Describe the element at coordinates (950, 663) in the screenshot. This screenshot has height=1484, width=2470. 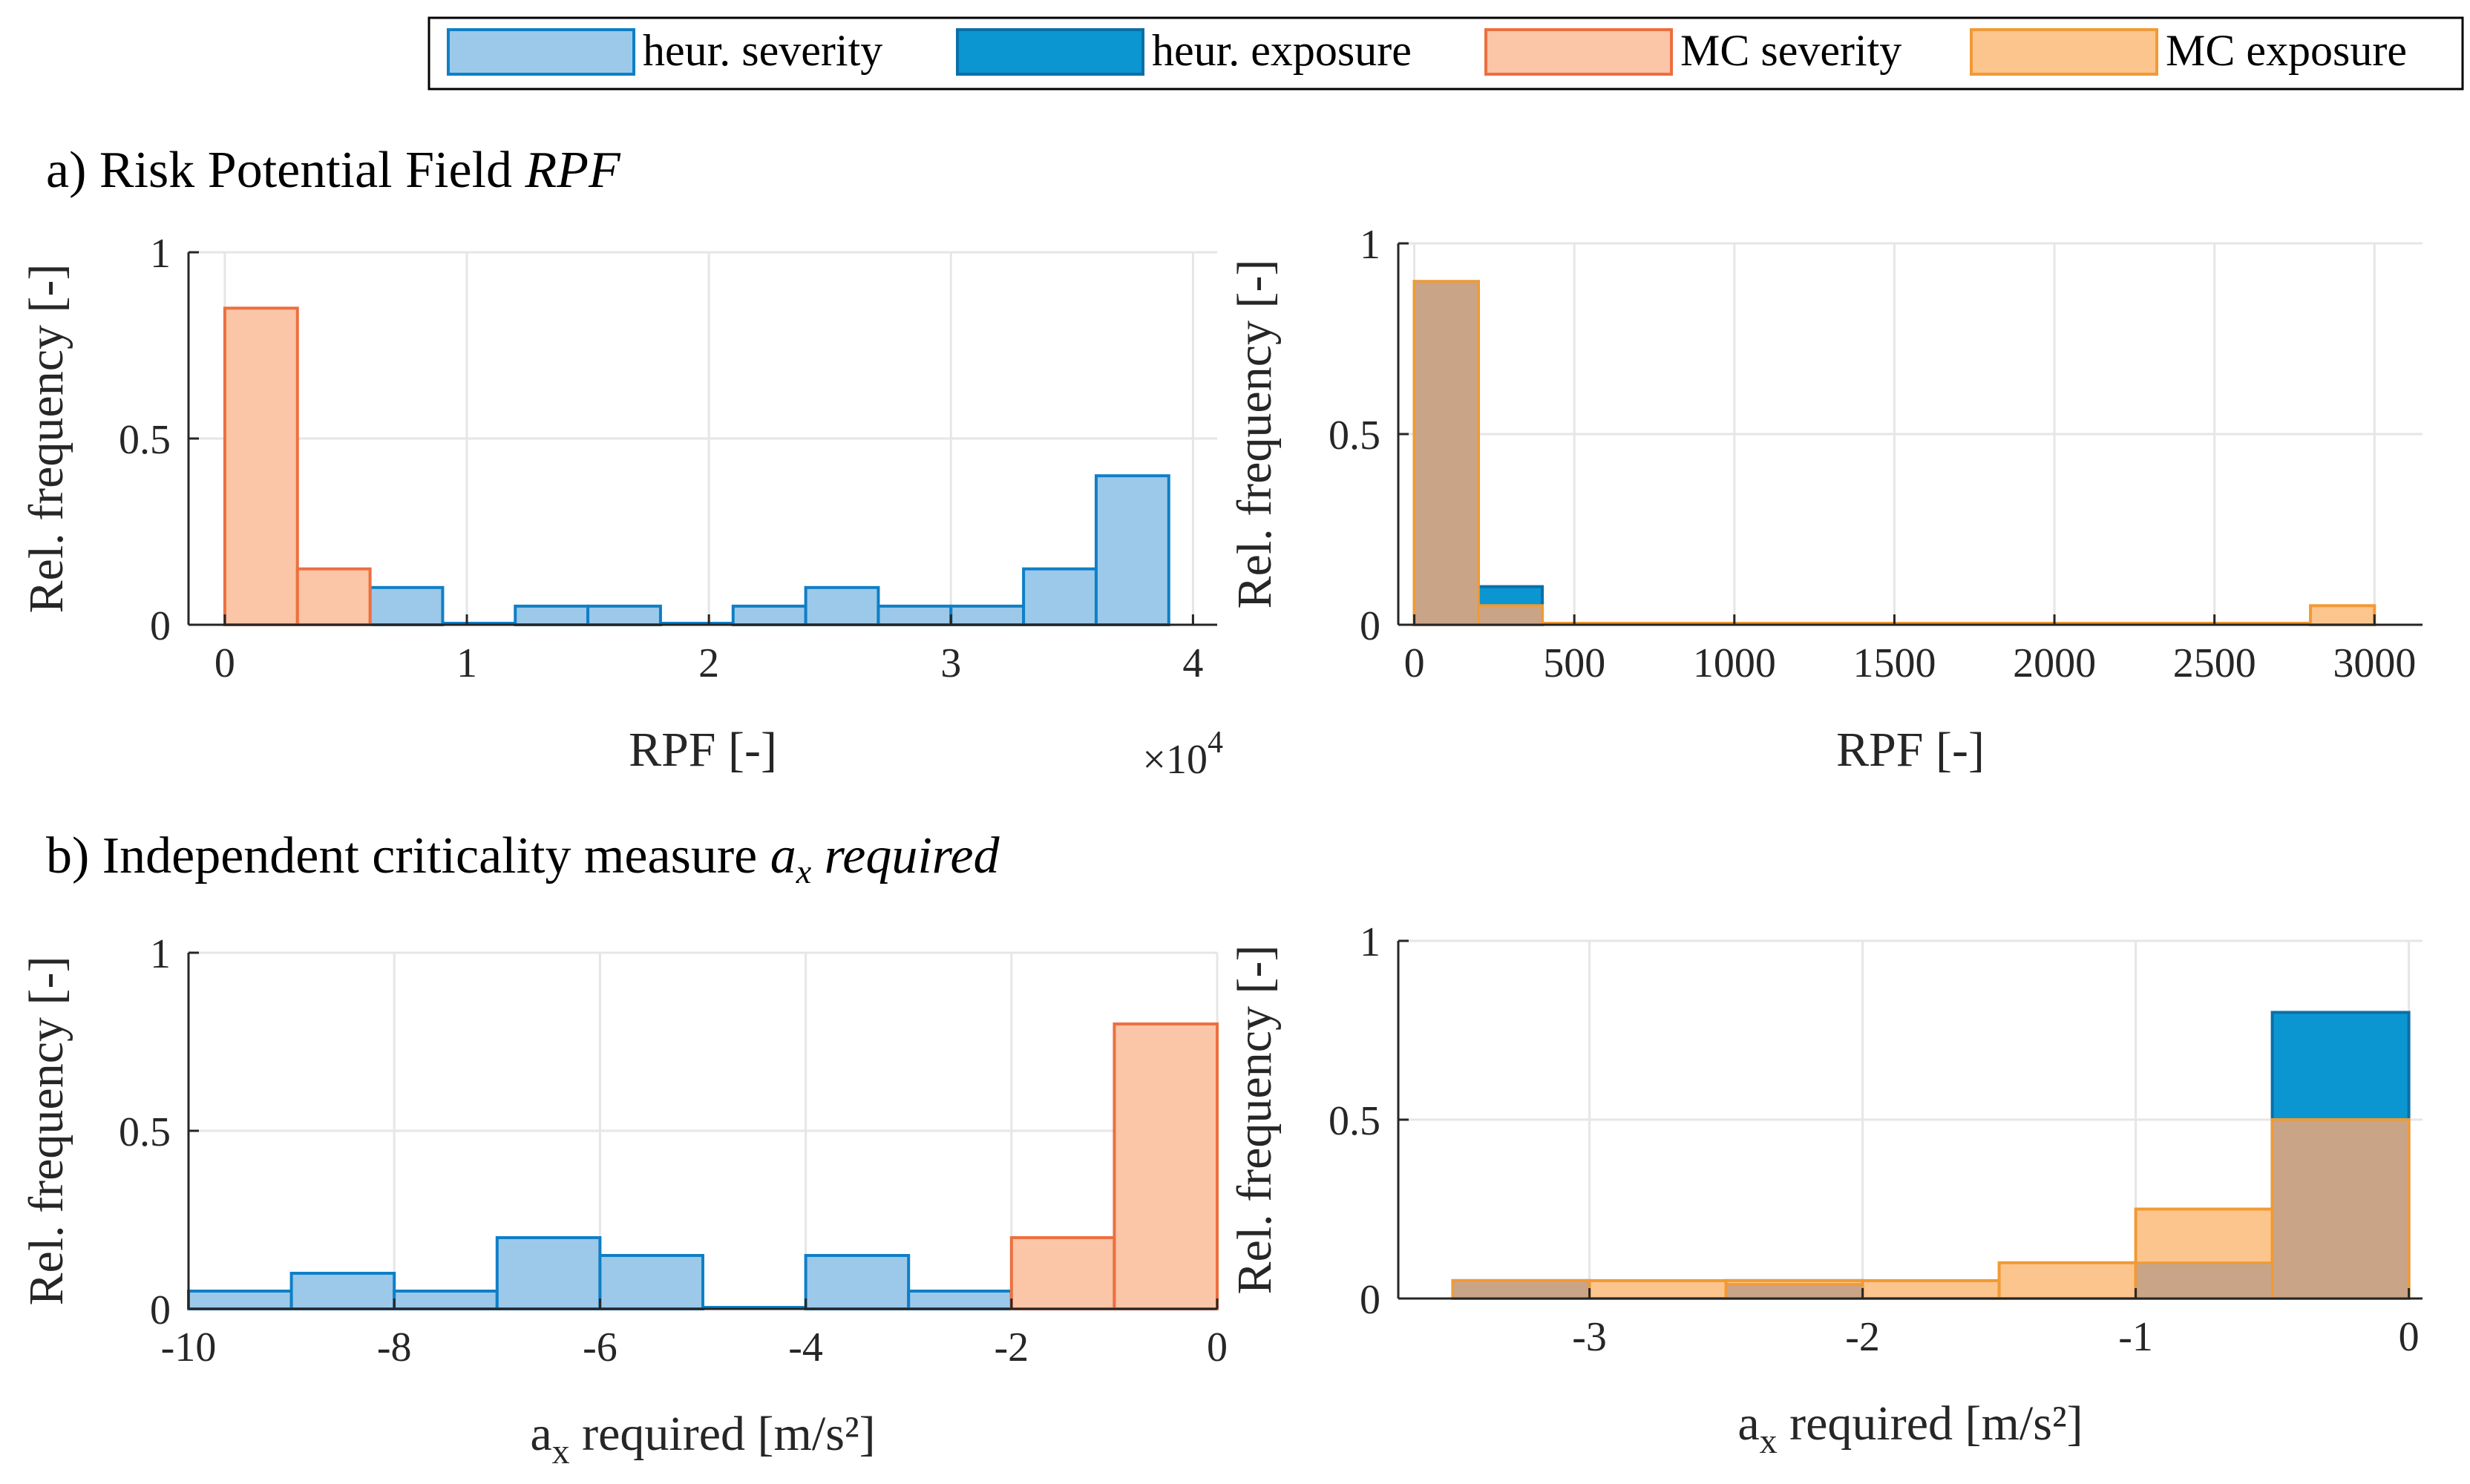
I see `x-tick-label: 3` at that location.